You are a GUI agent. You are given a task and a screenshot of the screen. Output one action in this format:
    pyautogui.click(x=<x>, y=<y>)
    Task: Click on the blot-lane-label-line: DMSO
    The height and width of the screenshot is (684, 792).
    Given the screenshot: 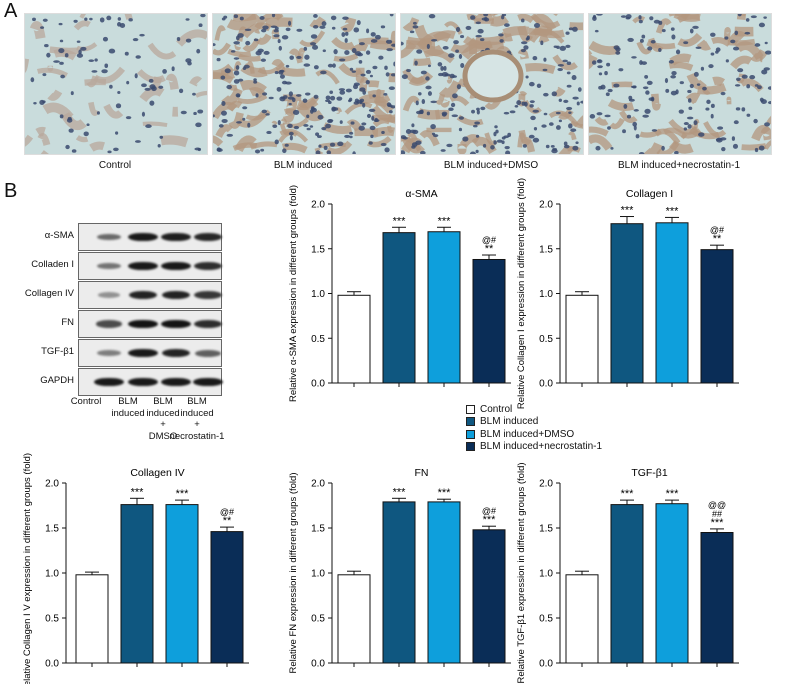 What is the action you would take?
    pyautogui.click(x=163, y=436)
    